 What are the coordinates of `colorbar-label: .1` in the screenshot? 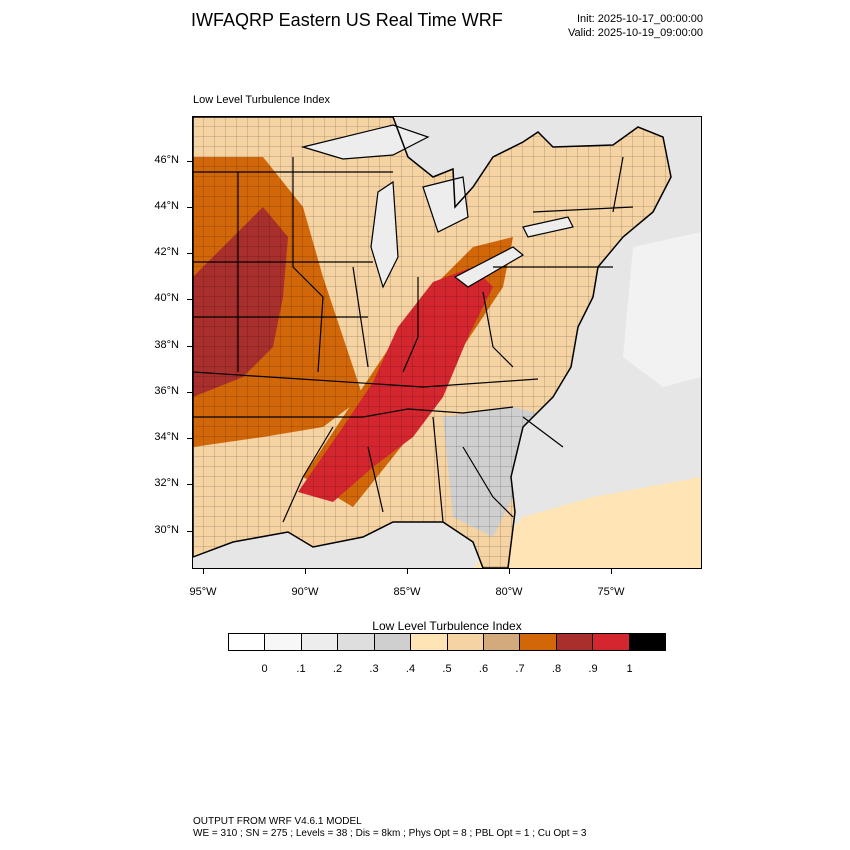 It's located at (301, 669).